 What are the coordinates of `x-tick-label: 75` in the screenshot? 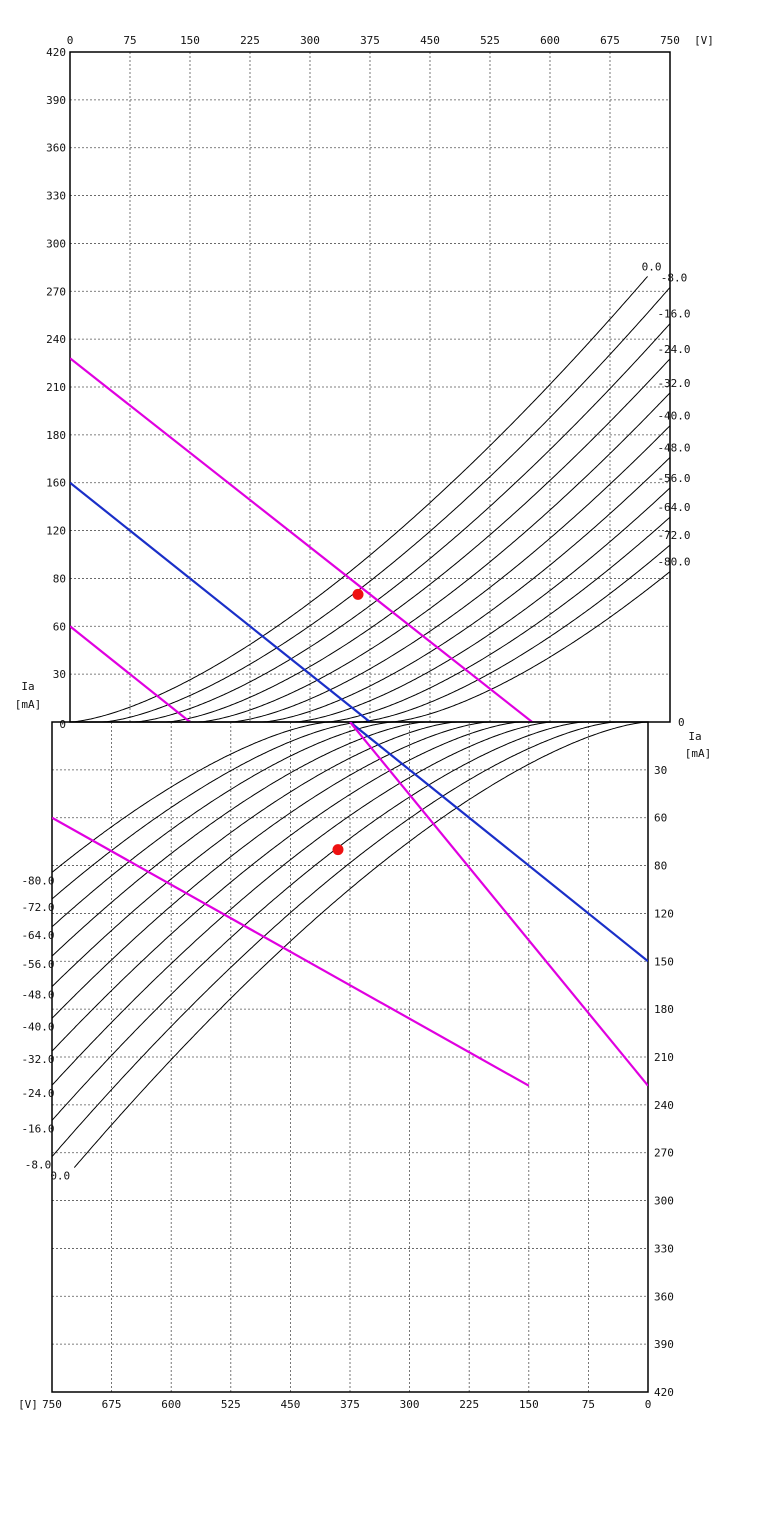 It's located at (588, 1404).